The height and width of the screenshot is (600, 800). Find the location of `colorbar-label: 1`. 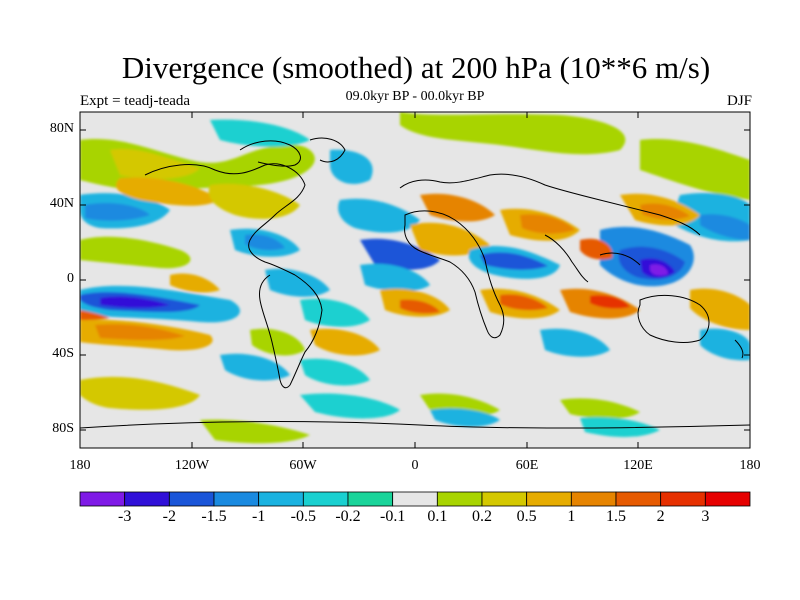

colorbar-label: 1 is located at coordinates (571, 516).